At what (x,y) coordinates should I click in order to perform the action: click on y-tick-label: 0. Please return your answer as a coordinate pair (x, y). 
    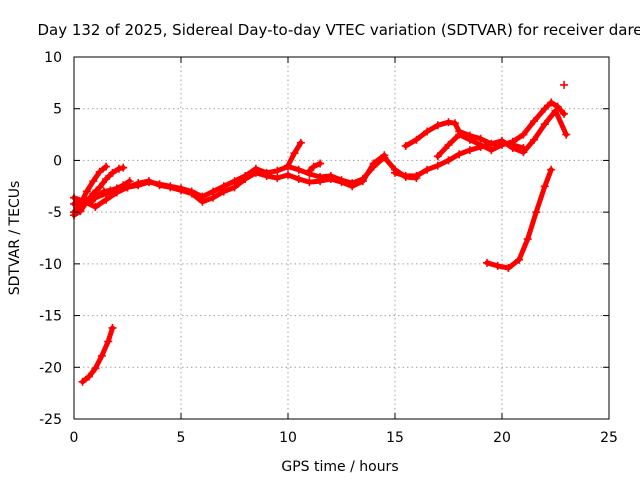
    Looking at the image, I should click on (57, 161).